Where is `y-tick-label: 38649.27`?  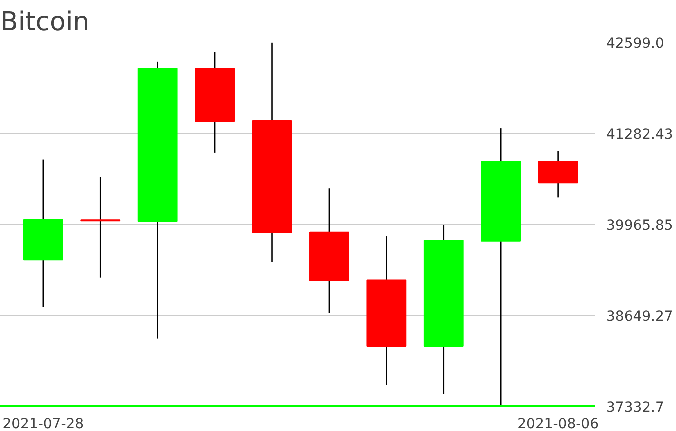 y-tick-label: 38649.27 is located at coordinates (640, 317).